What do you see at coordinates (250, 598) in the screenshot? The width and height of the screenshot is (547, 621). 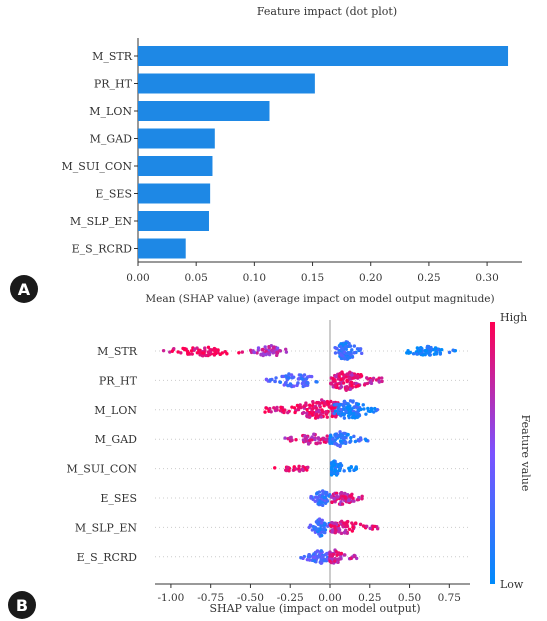 I see `panel-b-x-tick-label: -0.50` at bounding box center [250, 598].